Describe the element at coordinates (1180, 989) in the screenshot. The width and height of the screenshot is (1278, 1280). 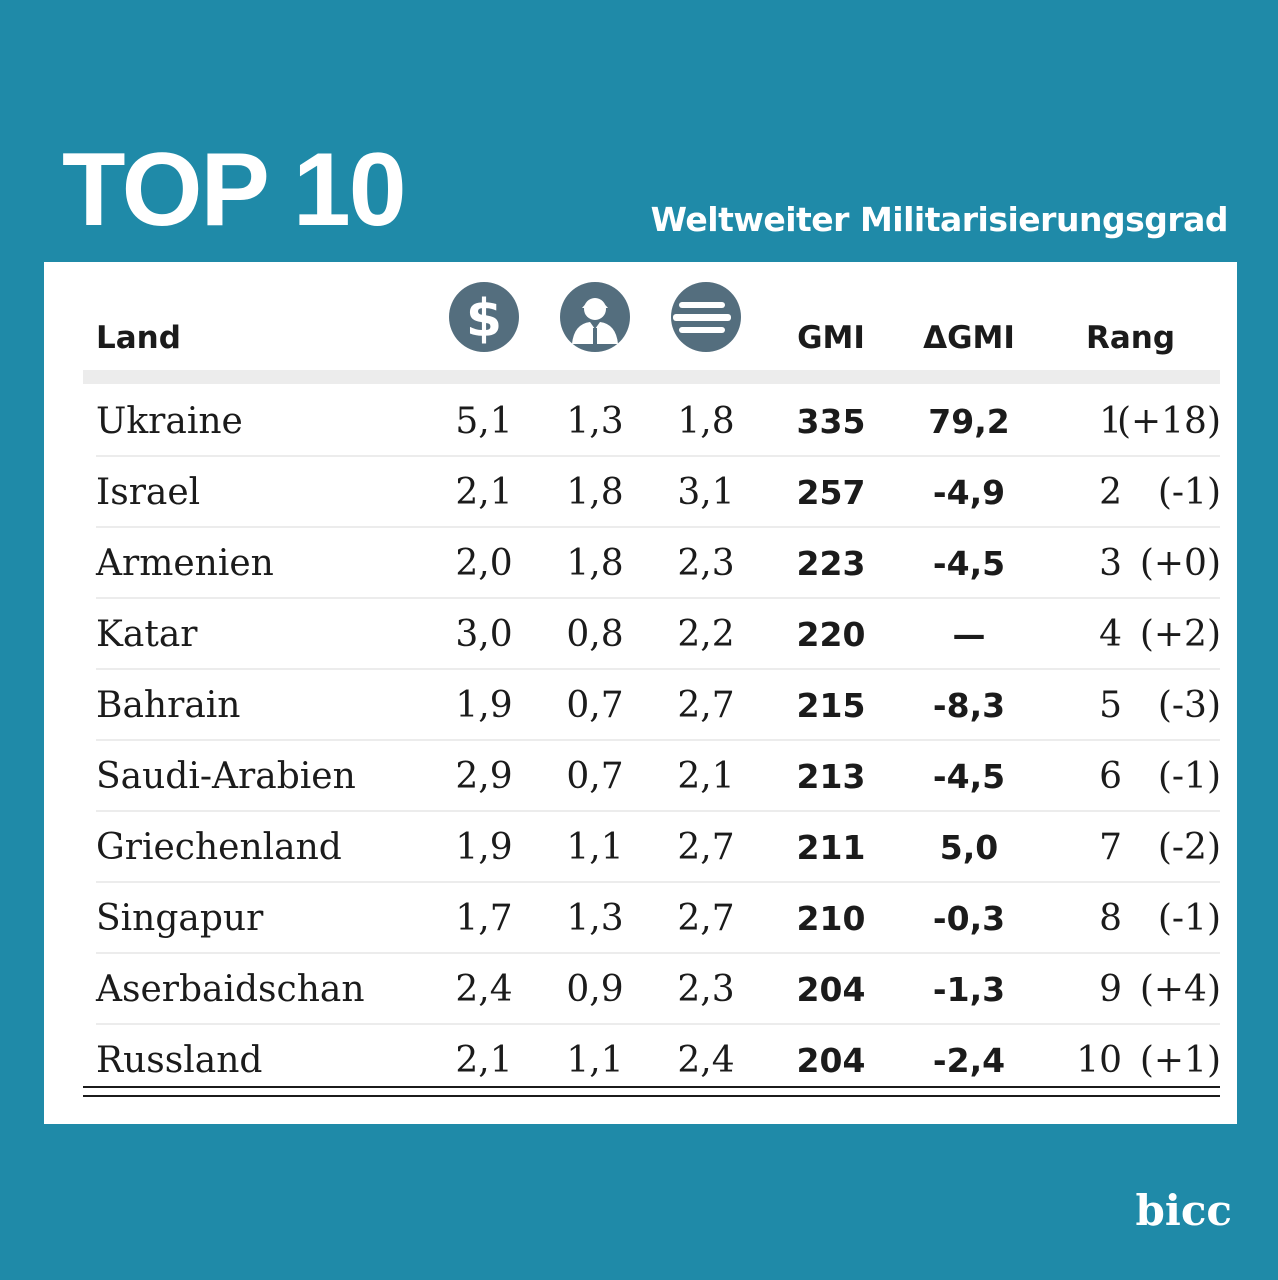
I see `rank-change: (+4)` at that location.